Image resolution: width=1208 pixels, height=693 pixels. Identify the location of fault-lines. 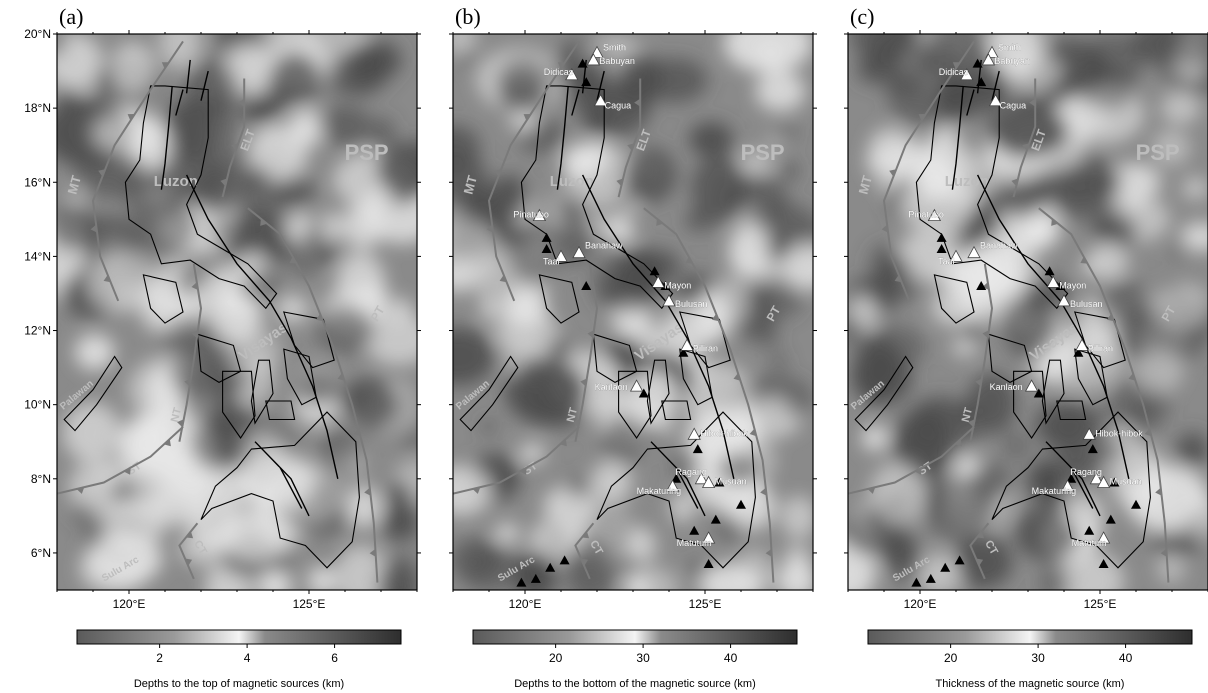
(249, 288).